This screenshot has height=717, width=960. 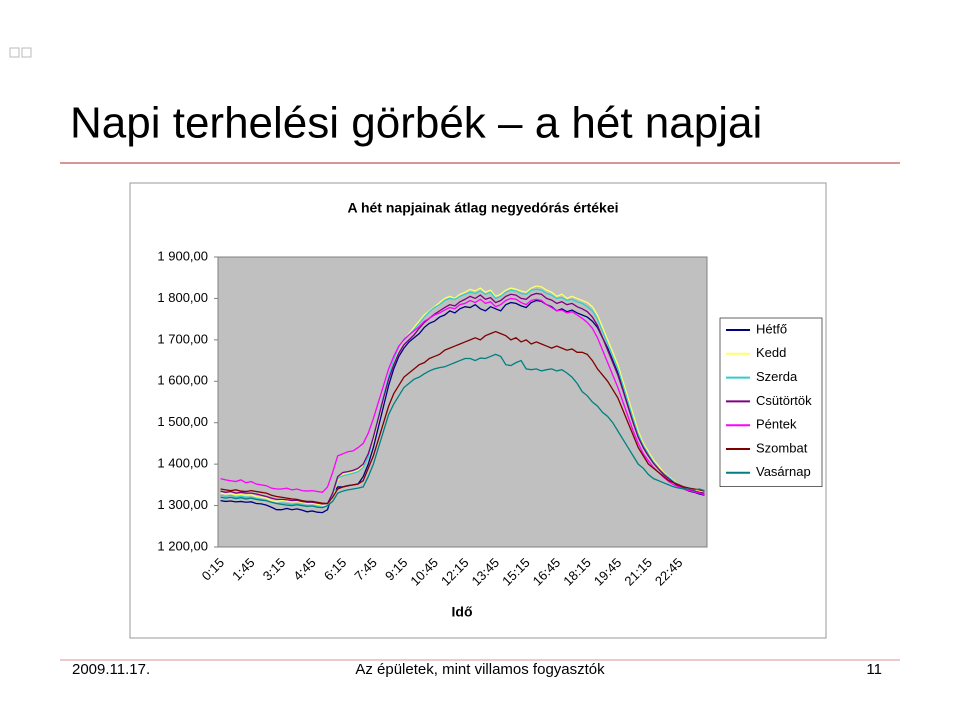 I want to click on legend-label: Hétfő, so click(x=771, y=328).